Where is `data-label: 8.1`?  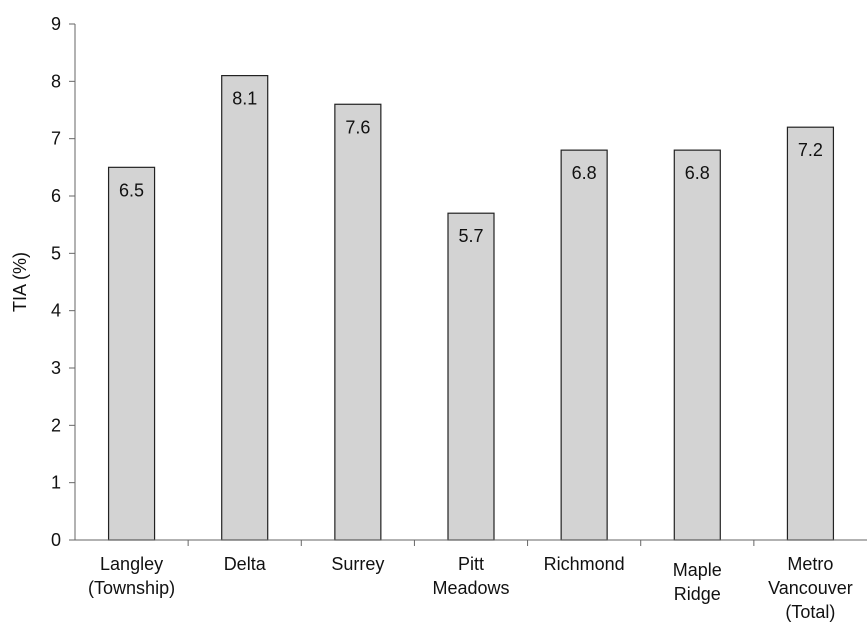
data-label: 8.1 is located at coordinates (244, 99).